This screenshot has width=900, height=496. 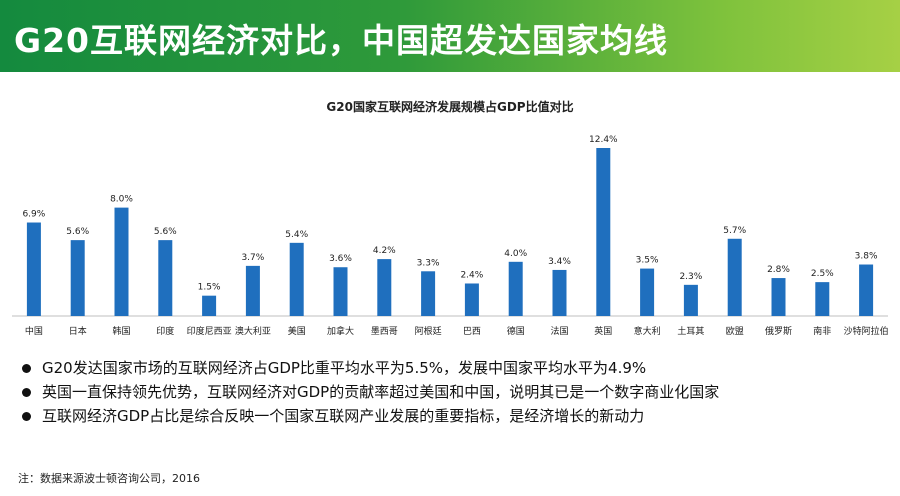 I want to click on x-tick-label: 欧盟, so click(x=735, y=331).